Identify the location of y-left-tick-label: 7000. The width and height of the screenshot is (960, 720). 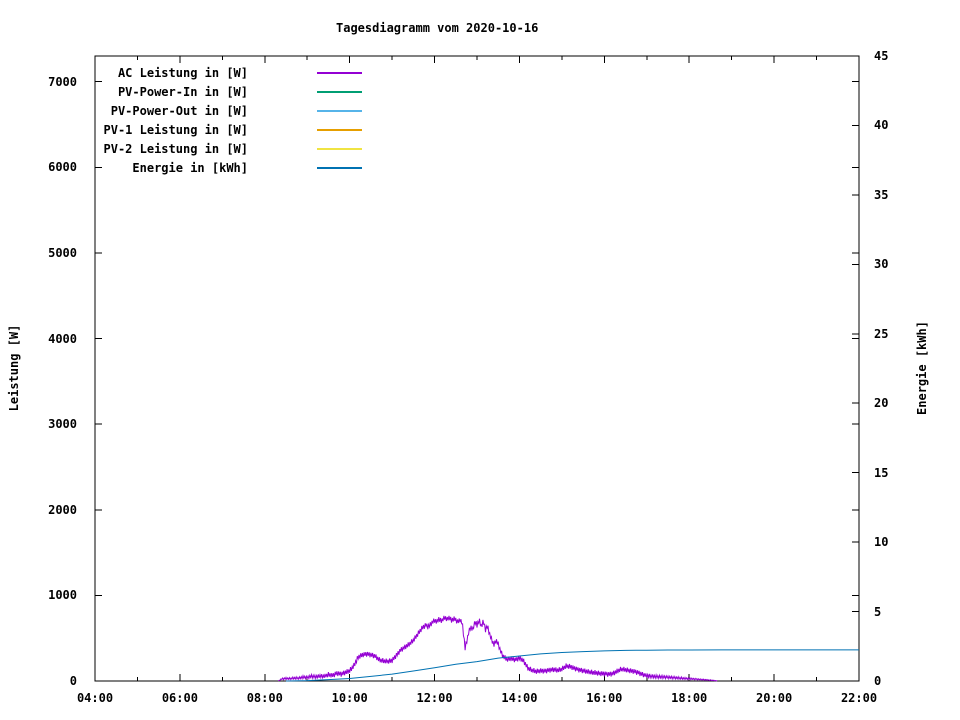
(62, 81).